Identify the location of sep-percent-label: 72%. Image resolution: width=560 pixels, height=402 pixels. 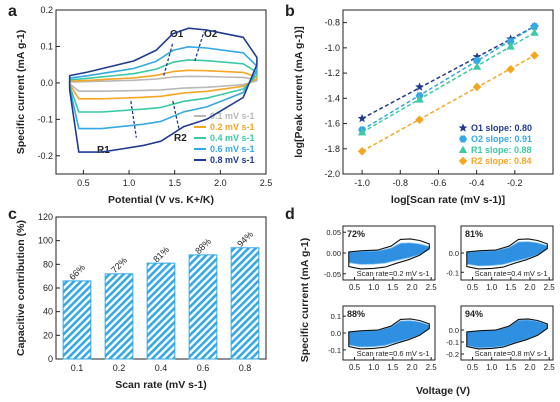
(356, 234).